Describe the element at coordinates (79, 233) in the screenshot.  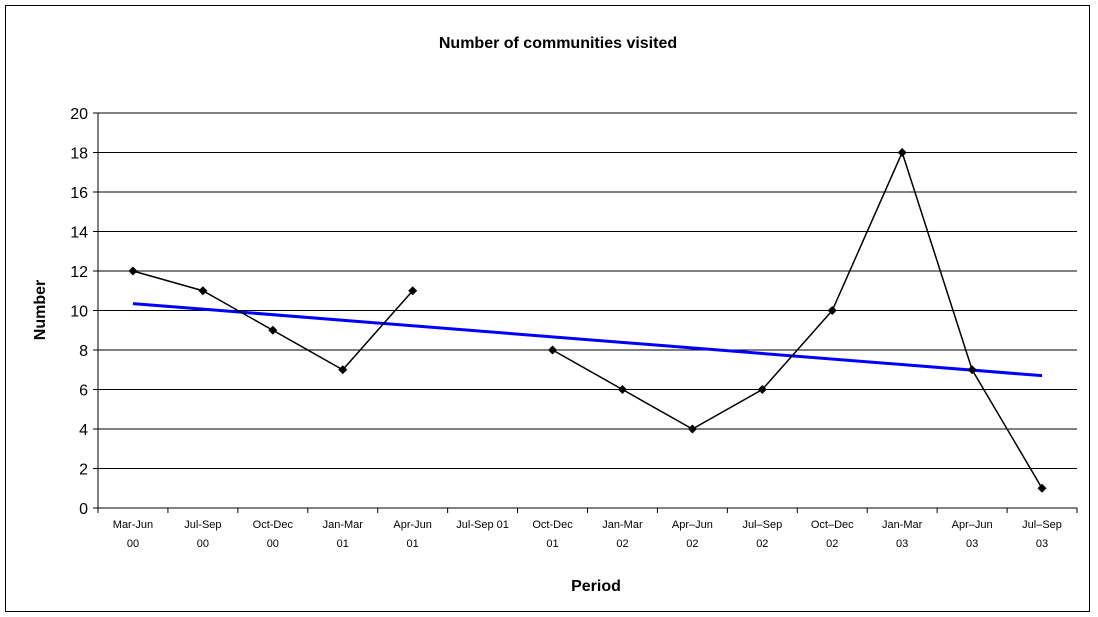
I see `y-tick-label: 14` at that location.